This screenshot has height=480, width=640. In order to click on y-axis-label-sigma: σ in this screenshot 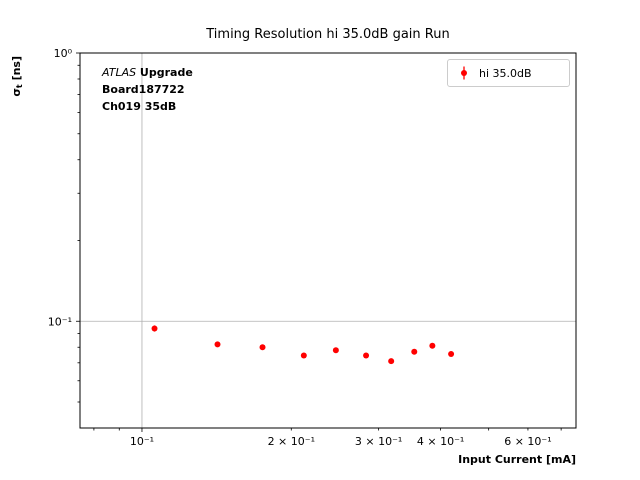, I will do `click(16, 92)`.